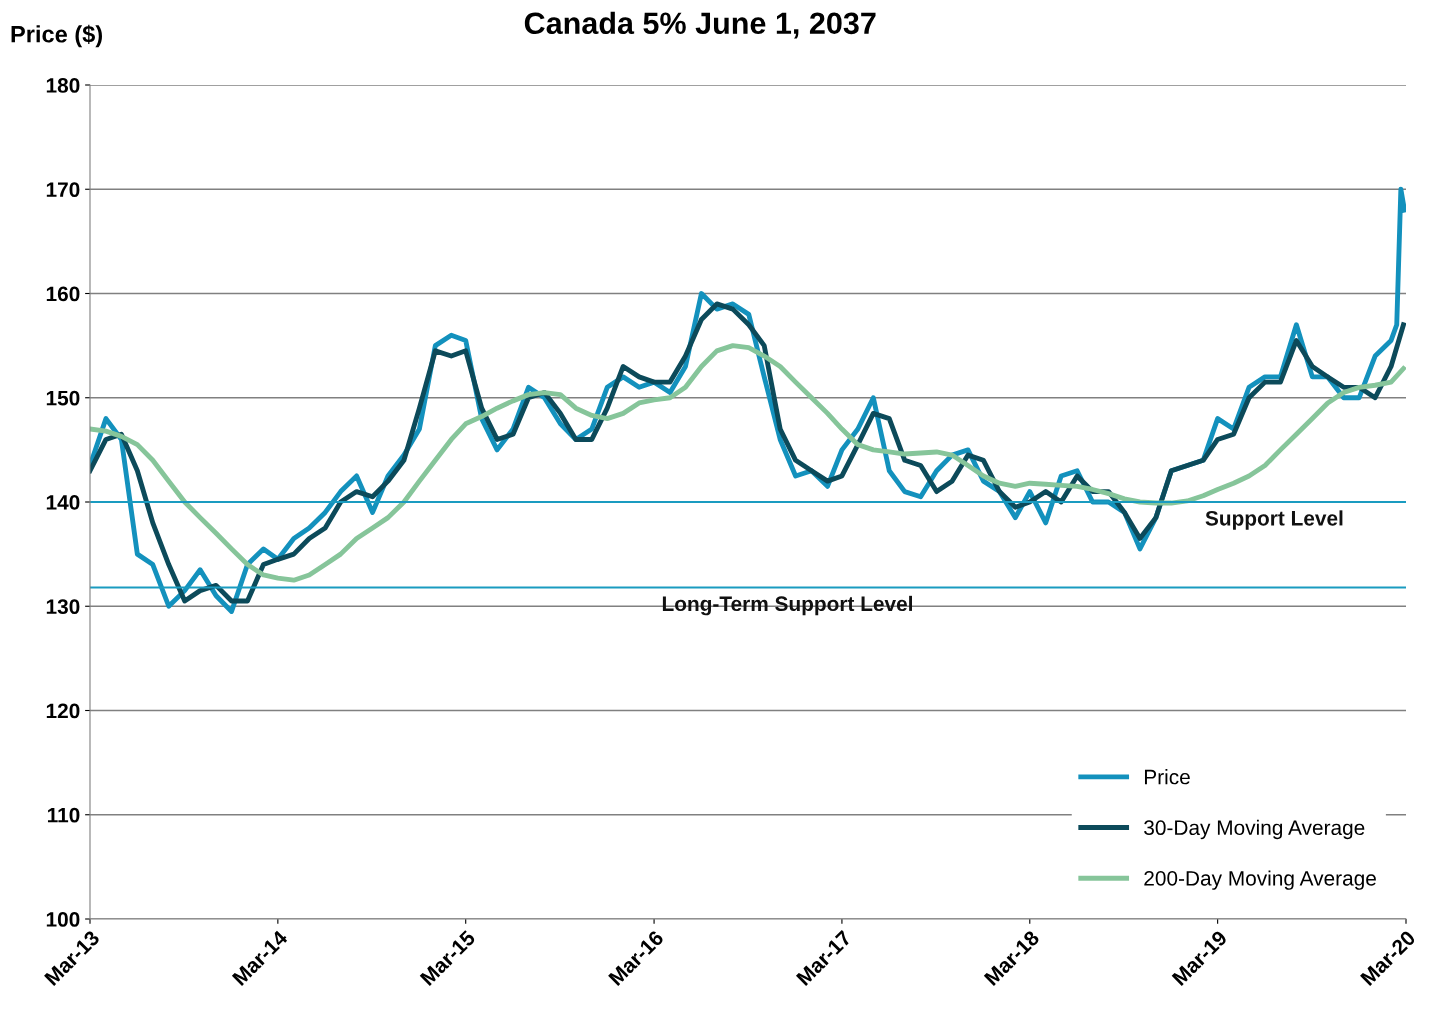 This screenshot has width=1429, height=1036. I want to click on ref-line-label: Support Level, so click(1274, 520).